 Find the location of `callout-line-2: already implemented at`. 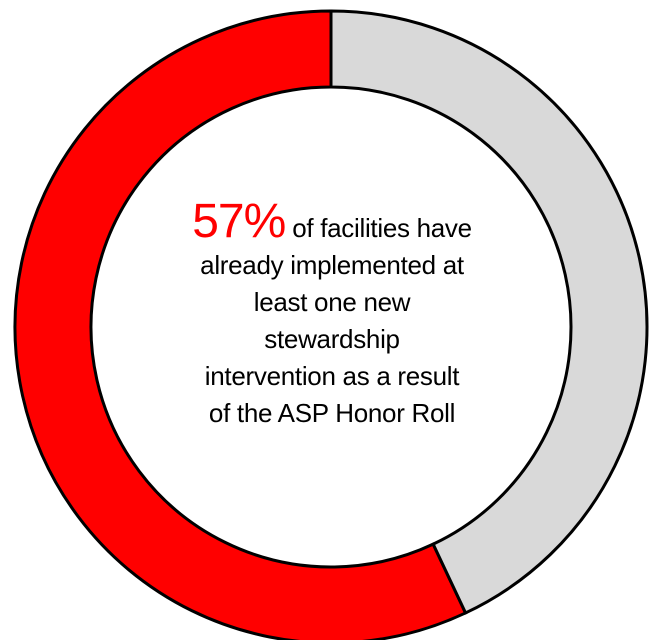

callout-line-2: already implemented at is located at coordinates (332, 265).